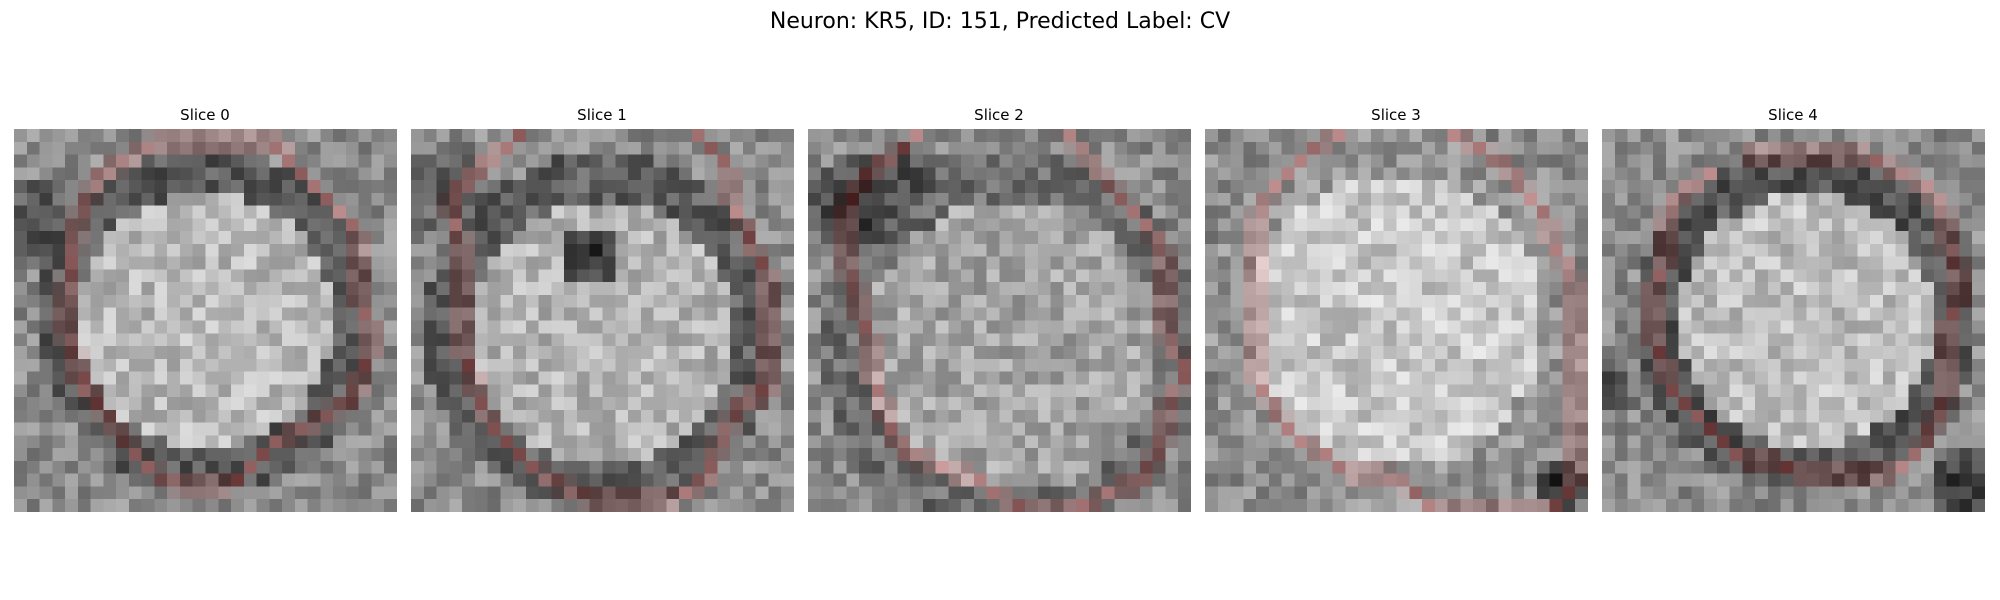 Image resolution: width=2000 pixels, height=600 pixels. I want to click on slice-title-4: Slice 4, so click(1793, 115).